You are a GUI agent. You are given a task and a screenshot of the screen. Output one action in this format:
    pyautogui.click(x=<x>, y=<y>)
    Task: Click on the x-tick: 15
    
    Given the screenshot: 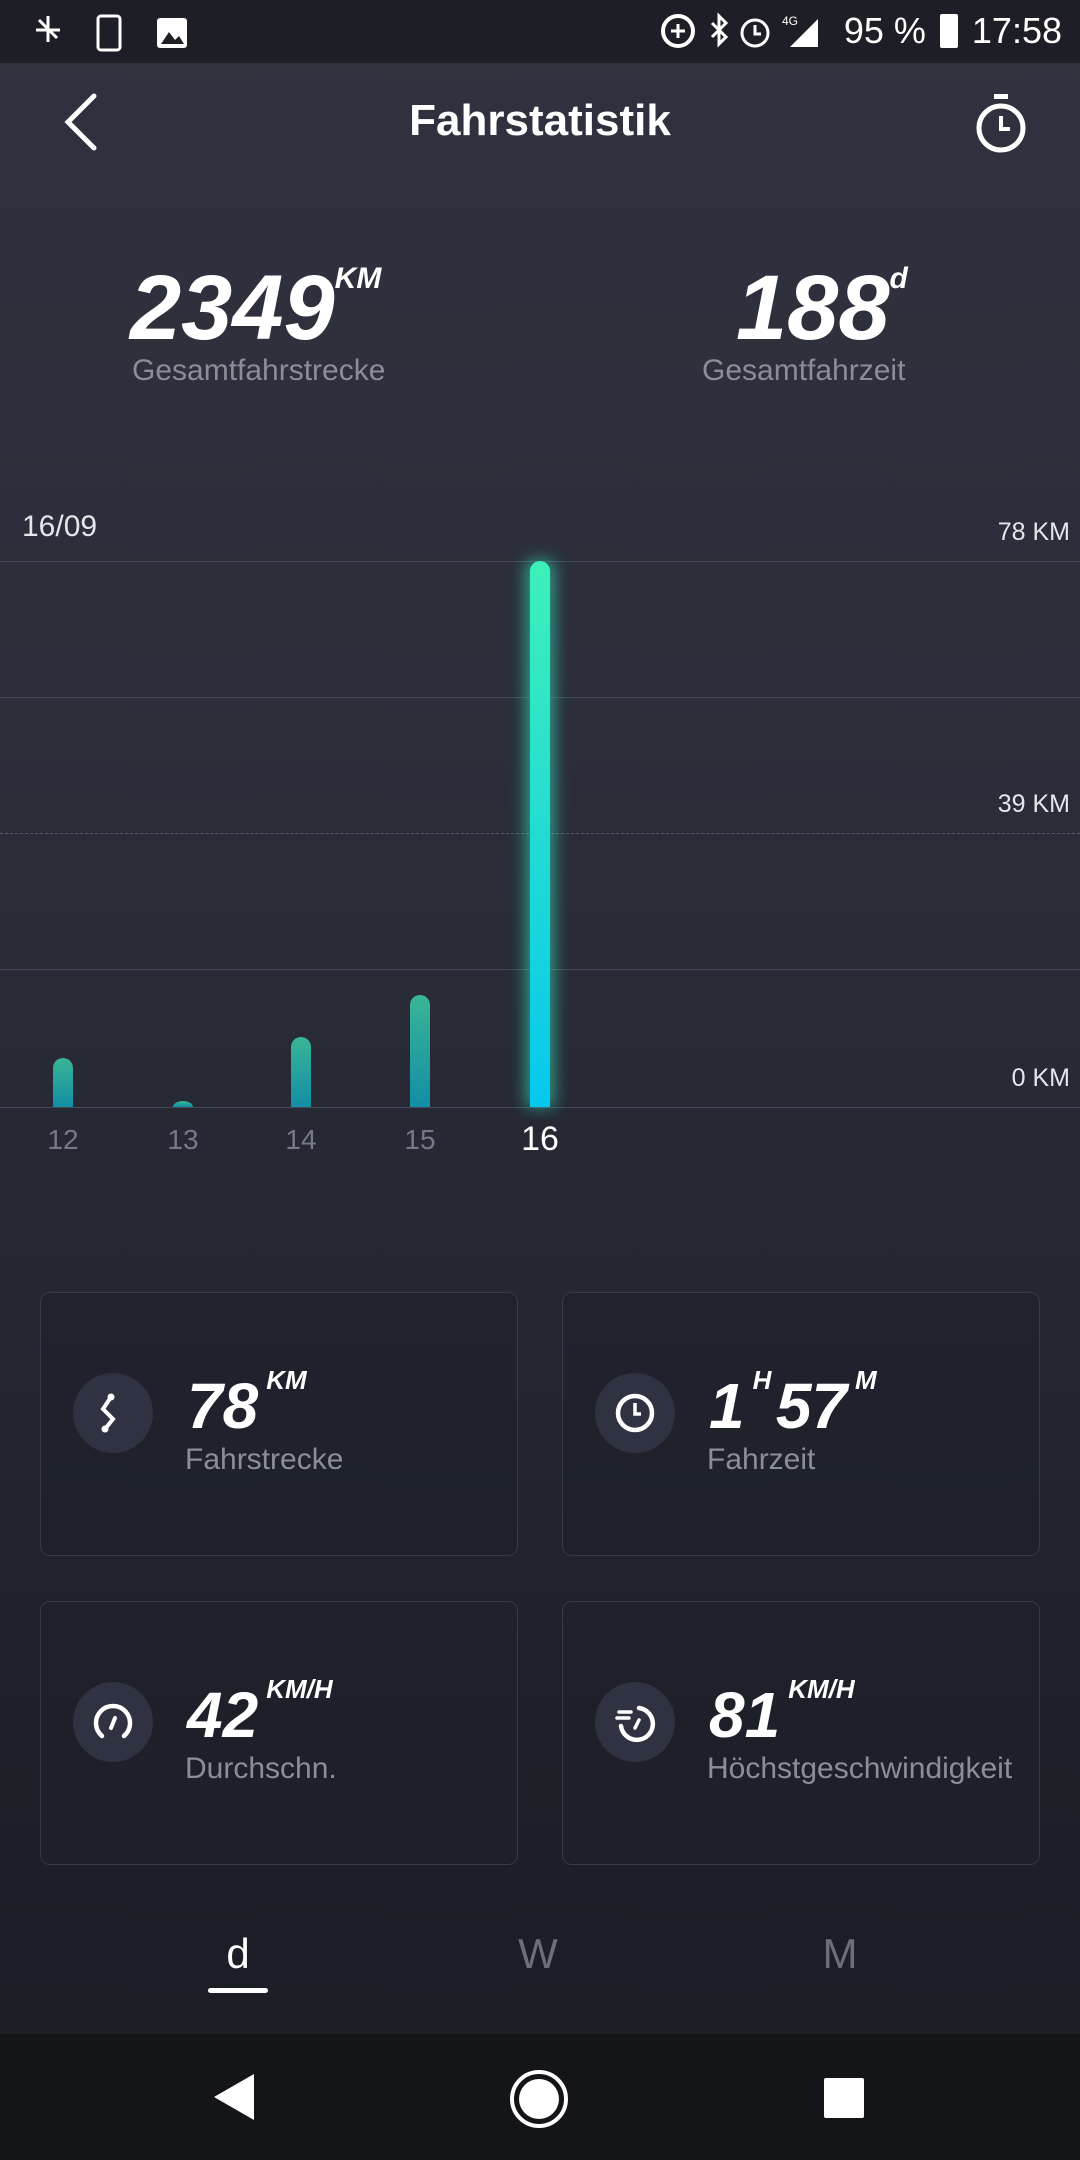 What is the action you would take?
    pyautogui.click(x=420, y=1139)
    